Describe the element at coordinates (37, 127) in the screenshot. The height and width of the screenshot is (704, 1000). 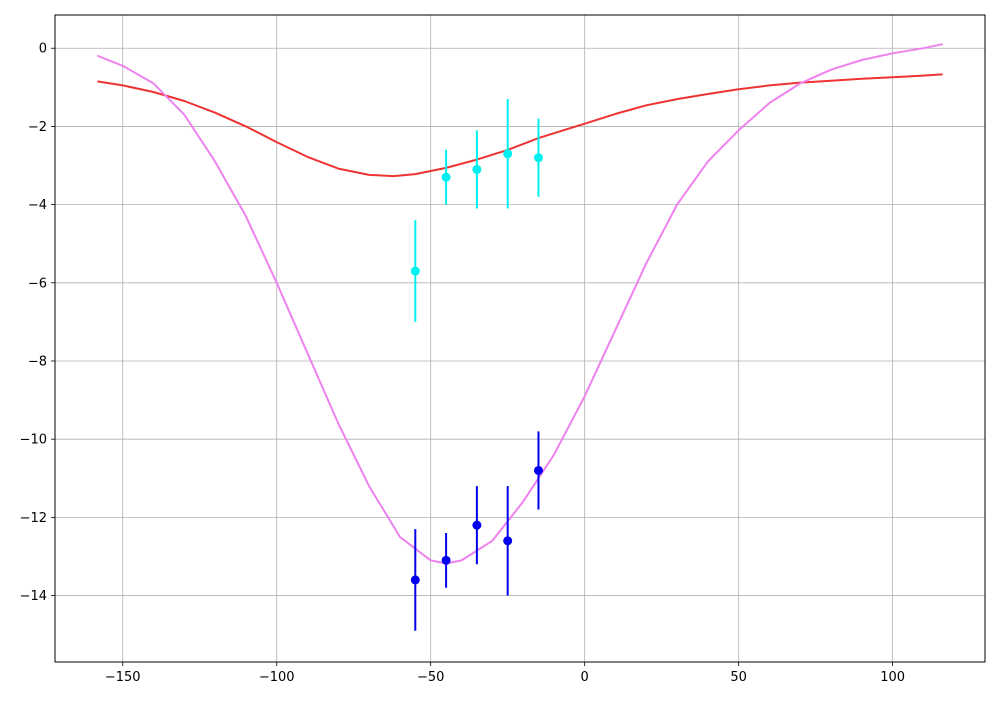
I see `y-tick-label: −2` at that location.